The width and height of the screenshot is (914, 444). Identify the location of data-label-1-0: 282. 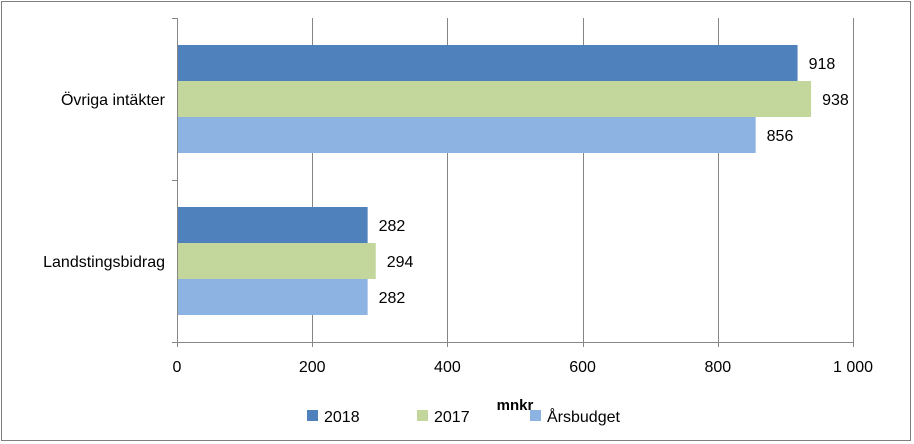
(392, 226).